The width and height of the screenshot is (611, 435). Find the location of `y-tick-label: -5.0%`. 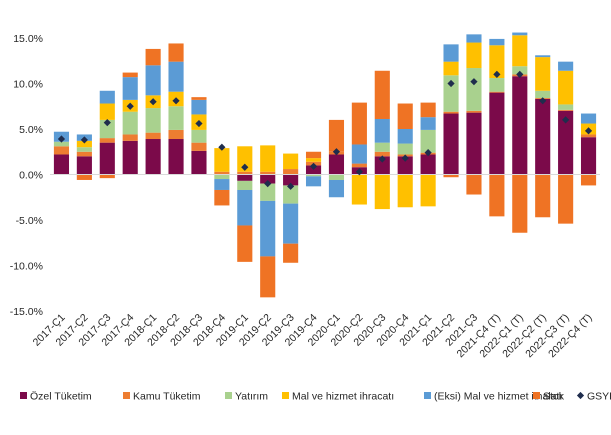

y-tick-label: -5.0% is located at coordinates (29, 221).